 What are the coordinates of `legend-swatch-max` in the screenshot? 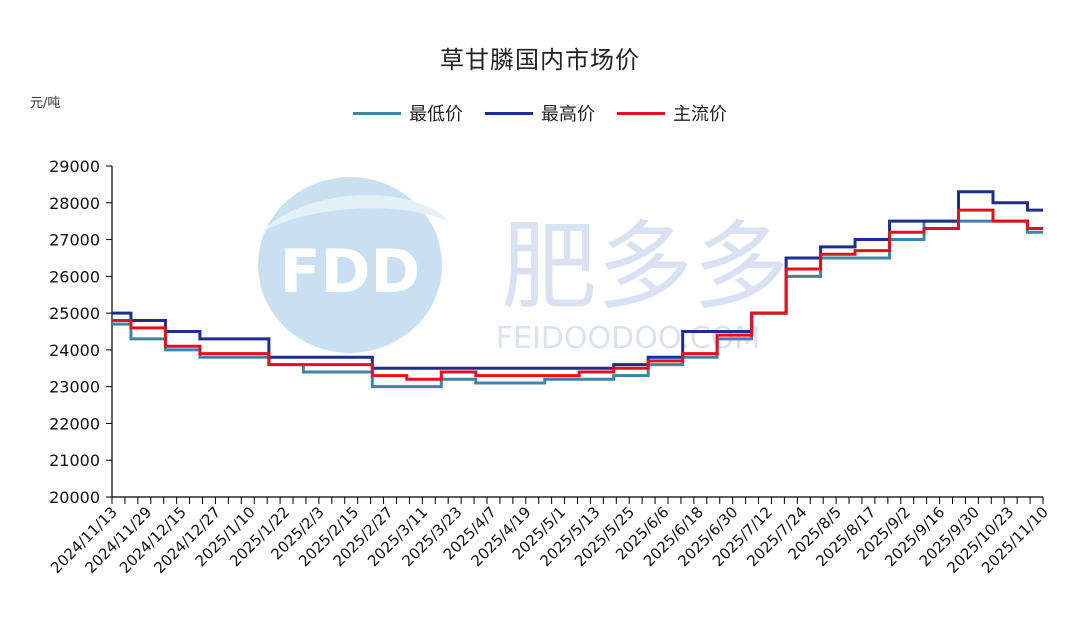 It's located at (509, 113).